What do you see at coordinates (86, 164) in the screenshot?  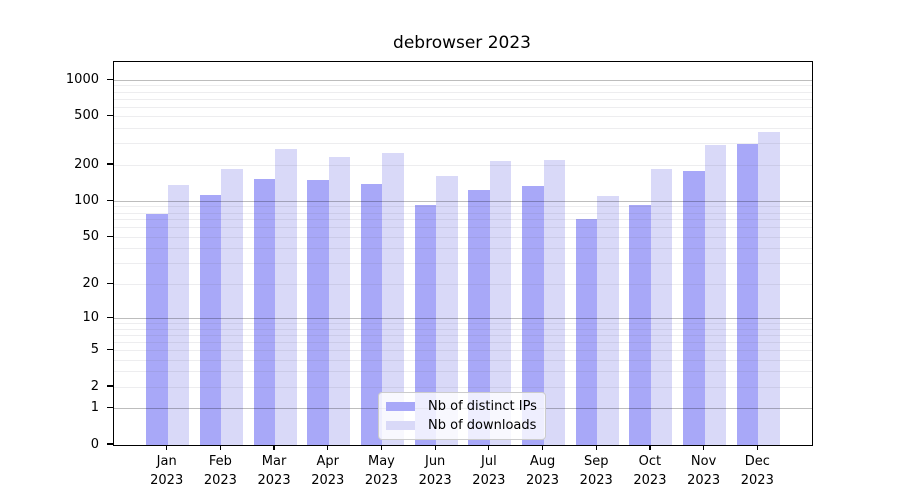 I see `y-tick-label: 200` at bounding box center [86, 164].